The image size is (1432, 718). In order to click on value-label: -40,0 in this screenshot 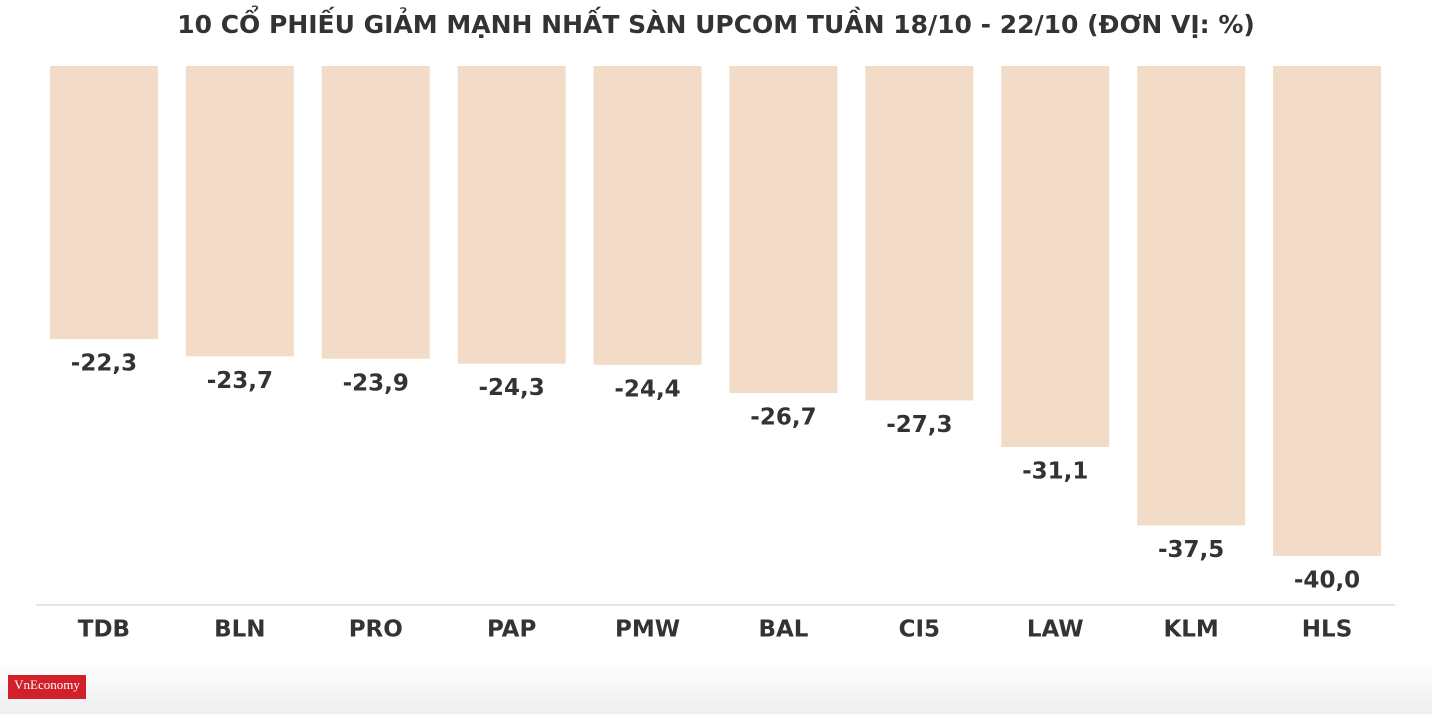, I will do `click(1327, 581)`.